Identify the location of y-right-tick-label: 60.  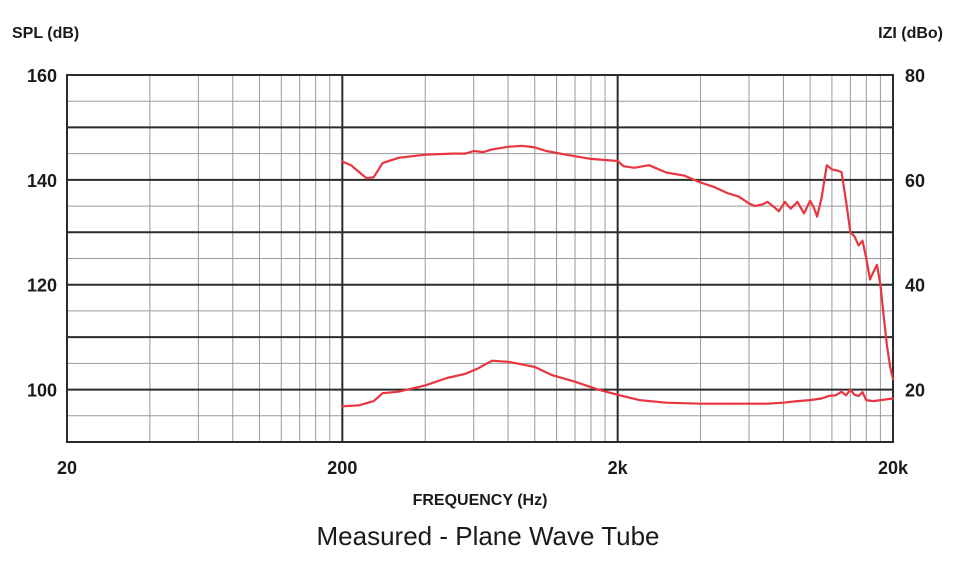
(915, 181).